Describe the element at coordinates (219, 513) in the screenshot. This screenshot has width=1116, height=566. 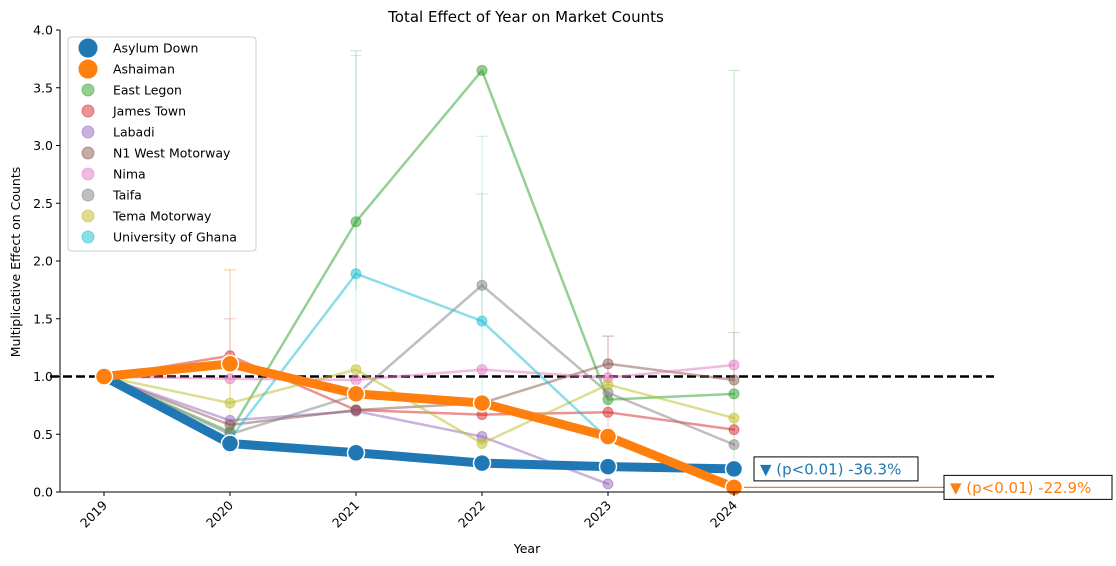
I see `x-tick-label: 2020` at that location.